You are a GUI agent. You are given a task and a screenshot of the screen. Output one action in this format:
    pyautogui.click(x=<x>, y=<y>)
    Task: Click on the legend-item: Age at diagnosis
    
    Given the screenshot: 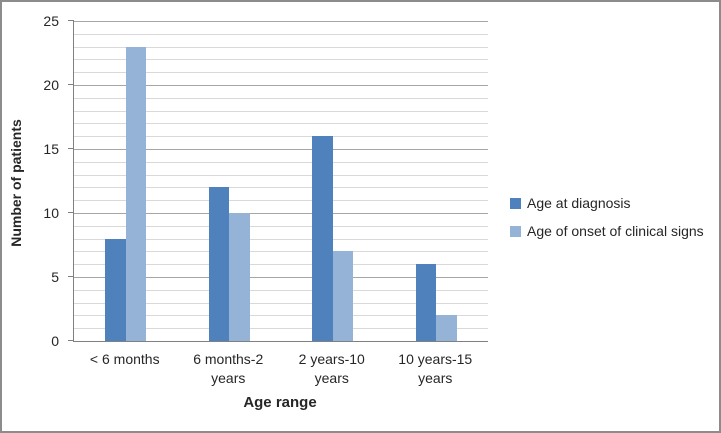 What is the action you would take?
    pyautogui.click(x=607, y=203)
    